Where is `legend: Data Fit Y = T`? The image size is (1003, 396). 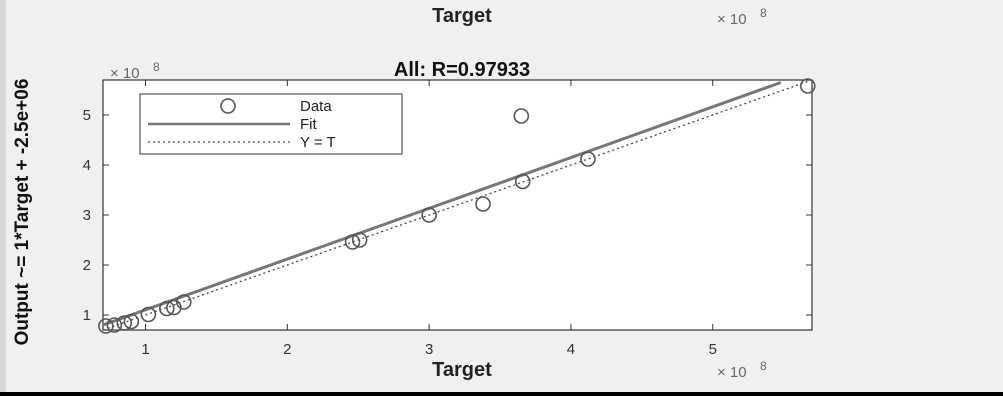 legend: Data Fit Y = T is located at coordinates (271, 124).